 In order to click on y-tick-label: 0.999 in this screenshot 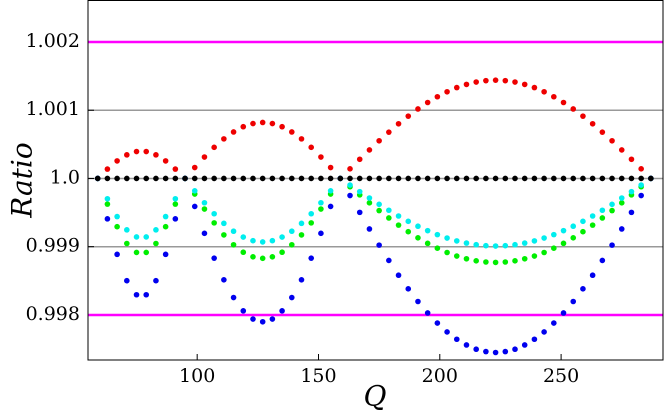, I will do `click(53, 246)`.